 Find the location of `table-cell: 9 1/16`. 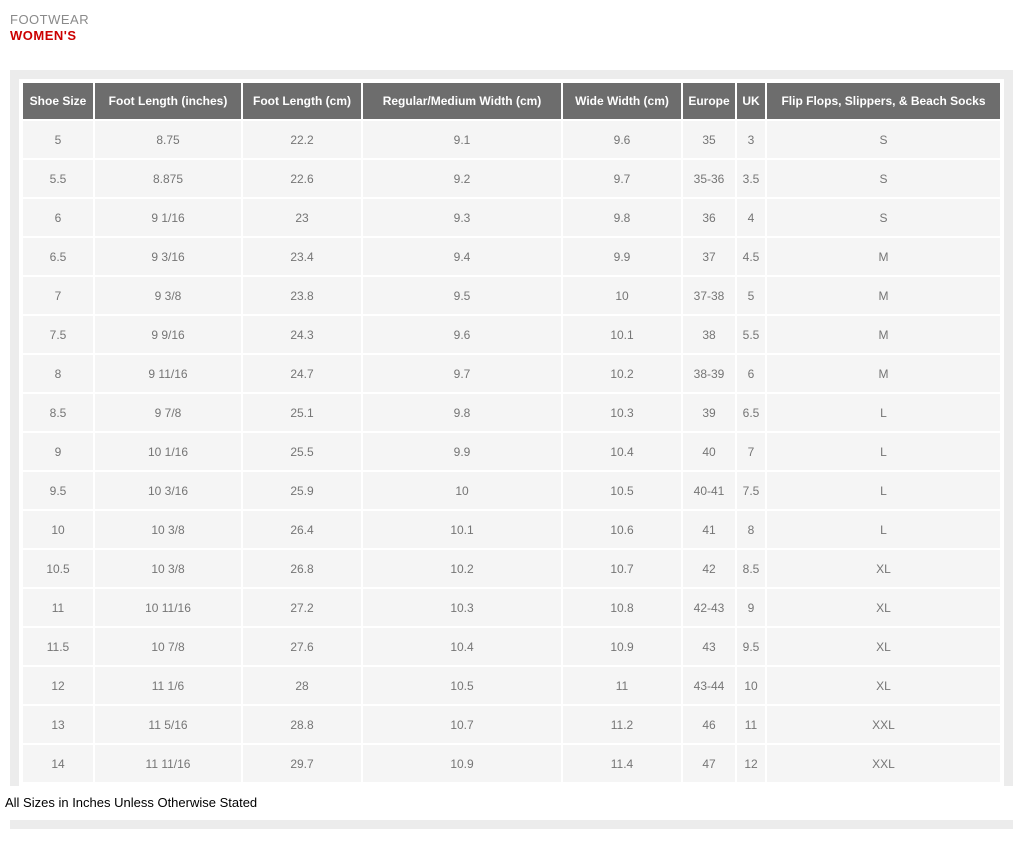

table-cell: 9 1/16 is located at coordinates (168, 217).